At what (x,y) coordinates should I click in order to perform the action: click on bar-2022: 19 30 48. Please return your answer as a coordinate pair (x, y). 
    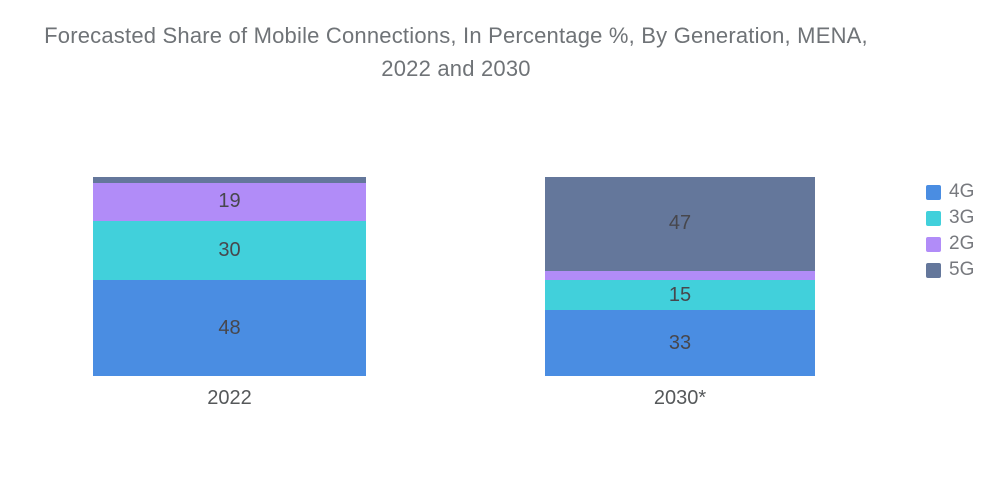
    Looking at the image, I should click on (229, 276).